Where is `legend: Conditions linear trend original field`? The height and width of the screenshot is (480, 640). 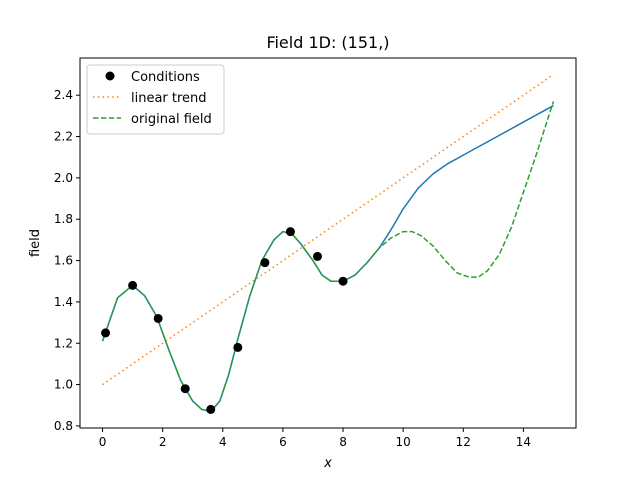 legend: Conditions linear trend original field is located at coordinates (155, 99).